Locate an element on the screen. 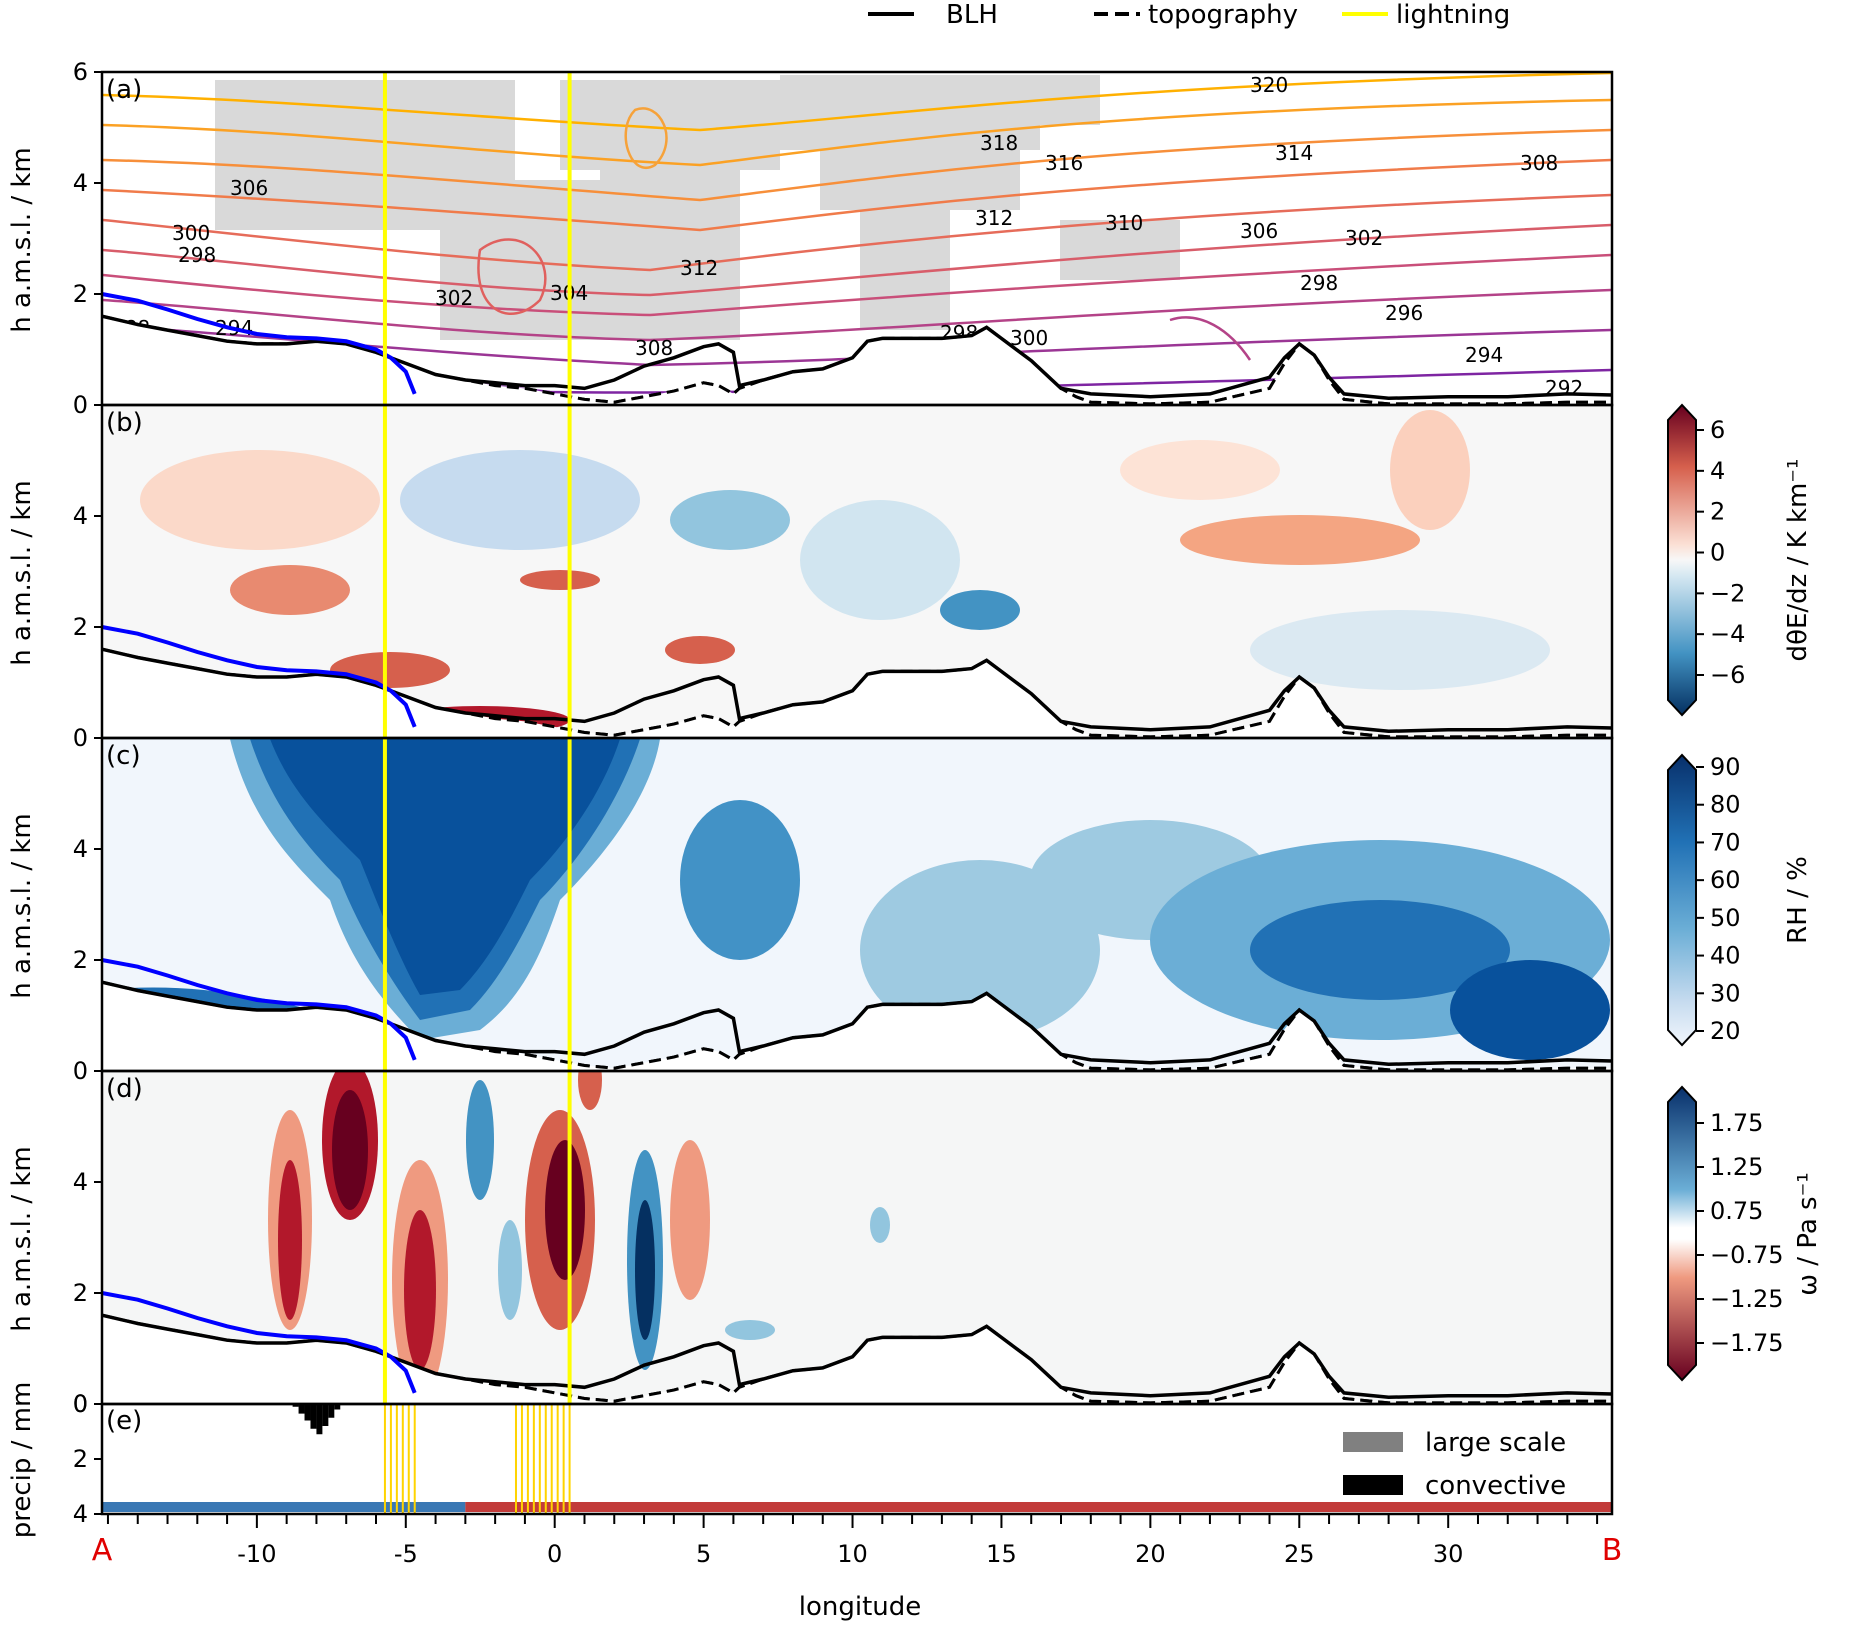 This screenshot has height=1625, width=1860. cbd-ticks-label-0: 1.75 is located at coordinates (1736, 1123).